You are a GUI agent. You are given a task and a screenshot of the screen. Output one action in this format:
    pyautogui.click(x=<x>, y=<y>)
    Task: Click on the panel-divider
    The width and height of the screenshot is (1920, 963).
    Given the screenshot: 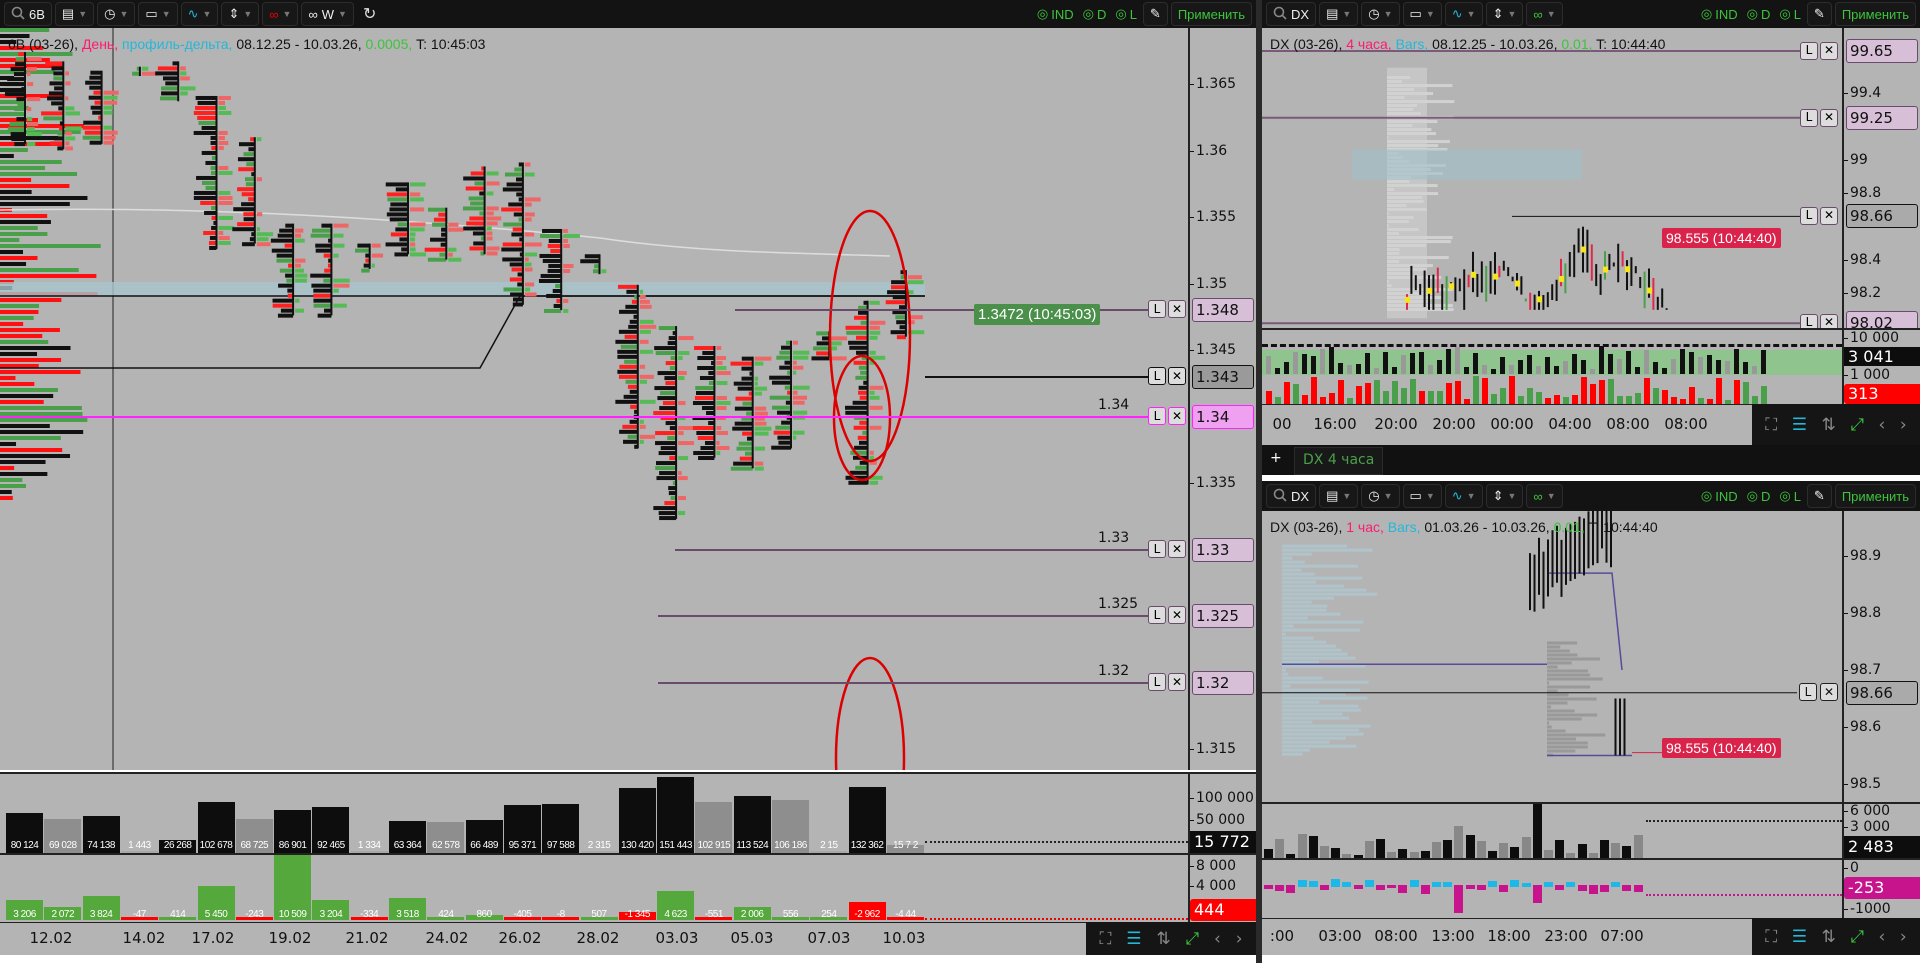 What is the action you would take?
    pyautogui.click(x=1259, y=481)
    